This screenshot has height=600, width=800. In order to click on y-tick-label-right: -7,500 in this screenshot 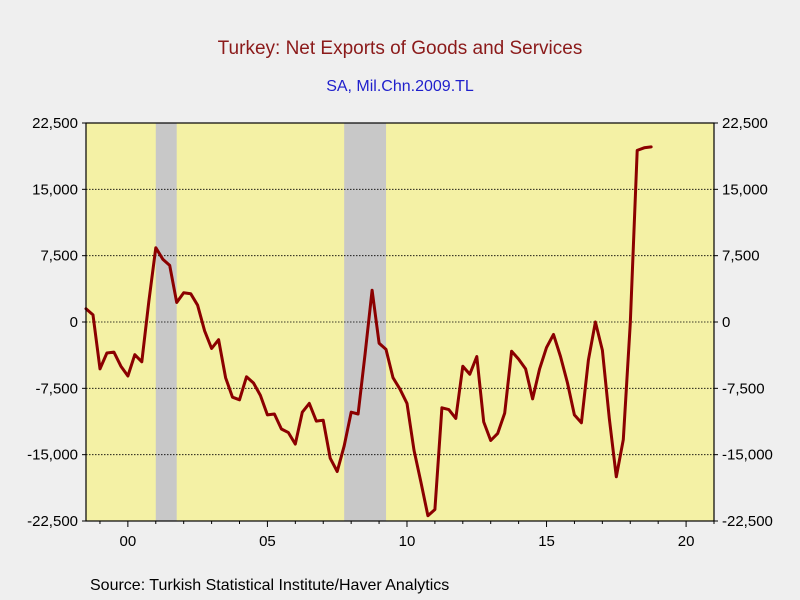, I will do `click(743, 388)`.